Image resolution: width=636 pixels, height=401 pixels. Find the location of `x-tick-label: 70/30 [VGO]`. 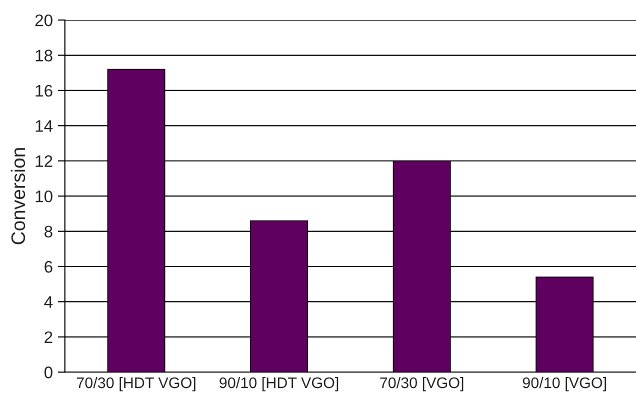

x-tick-label: 70/30 [VGO] is located at coordinates (422, 384).